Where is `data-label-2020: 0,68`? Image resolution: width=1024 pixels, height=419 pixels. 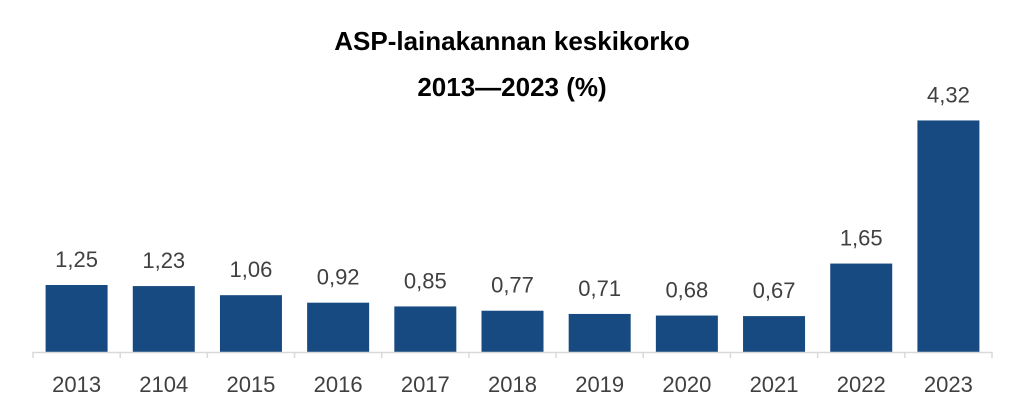 data-label-2020: 0,68 is located at coordinates (686, 290).